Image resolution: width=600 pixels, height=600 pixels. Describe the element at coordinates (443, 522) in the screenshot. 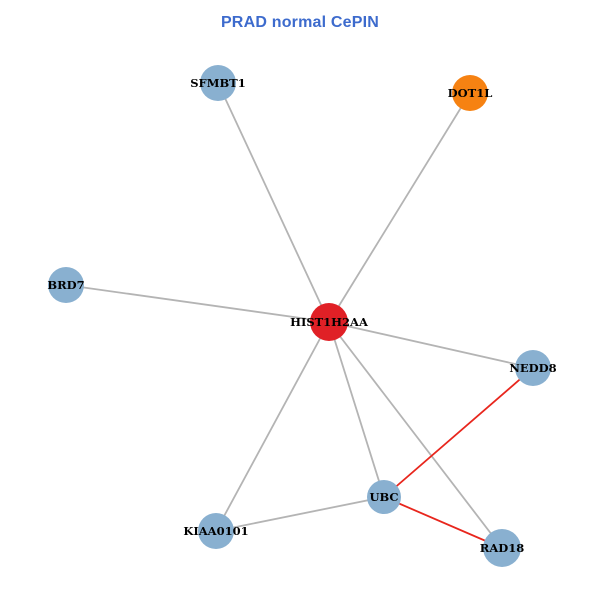

I see `edge-UBC-RAD18` at that location.